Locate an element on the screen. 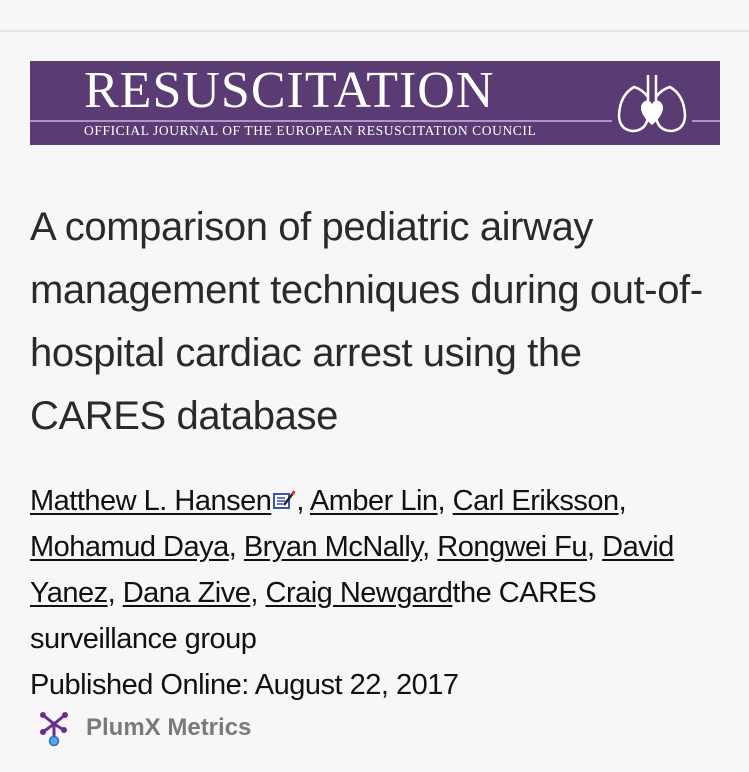  author-link: Dana Zive is located at coordinates (186, 593).